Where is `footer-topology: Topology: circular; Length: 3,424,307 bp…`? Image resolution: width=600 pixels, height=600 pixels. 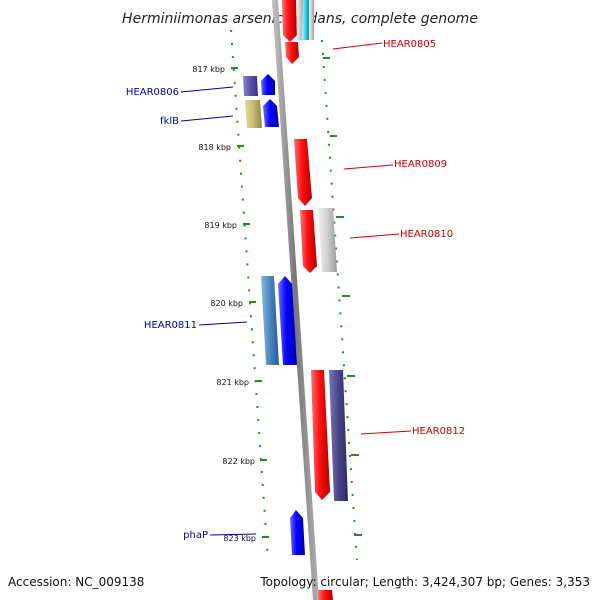
footer-topology: Topology: circular; Length: 3,424,307 bp… is located at coordinates (424, 582).